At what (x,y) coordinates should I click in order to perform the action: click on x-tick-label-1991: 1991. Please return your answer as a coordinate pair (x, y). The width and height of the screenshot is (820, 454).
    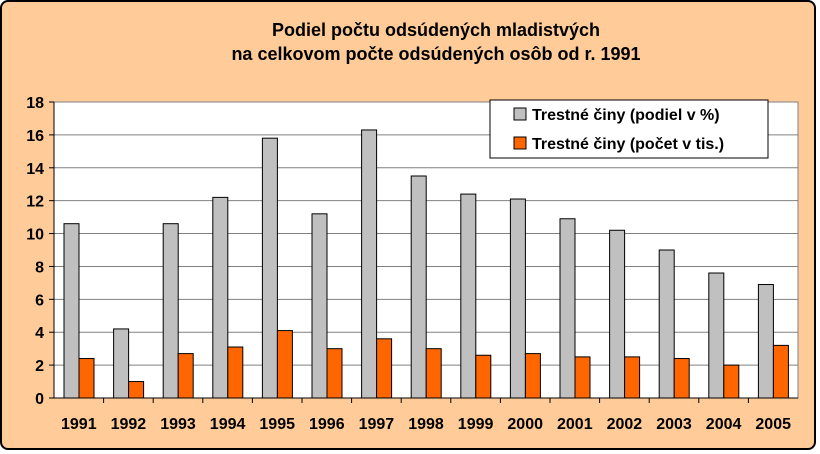
    Looking at the image, I should click on (79, 424).